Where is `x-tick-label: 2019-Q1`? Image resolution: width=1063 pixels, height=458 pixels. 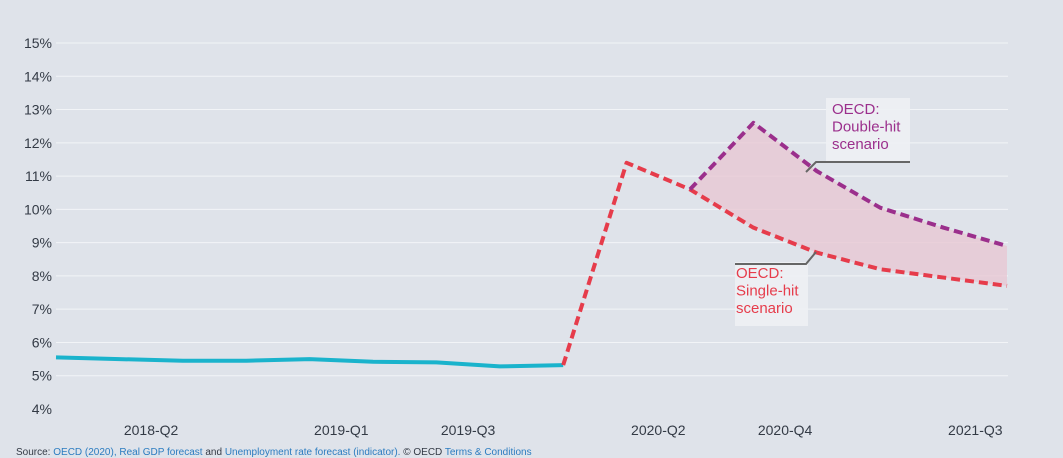 x-tick-label: 2019-Q1 is located at coordinates (341, 430).